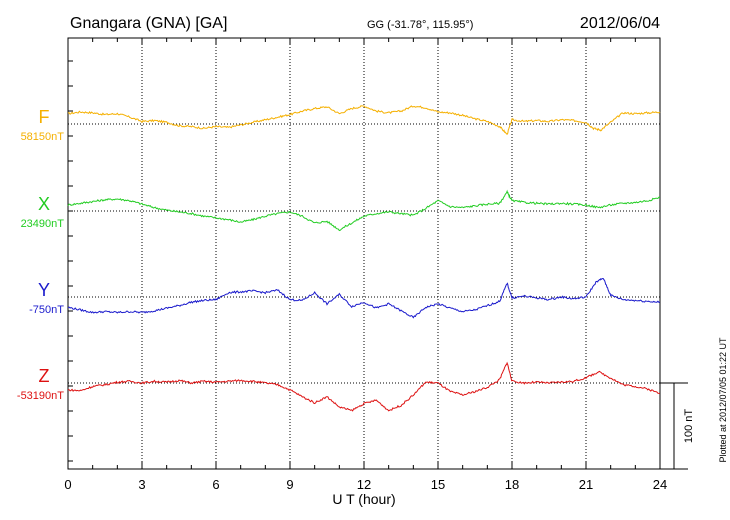  I want to click on x-tick-label: 9, so click(289, 484).